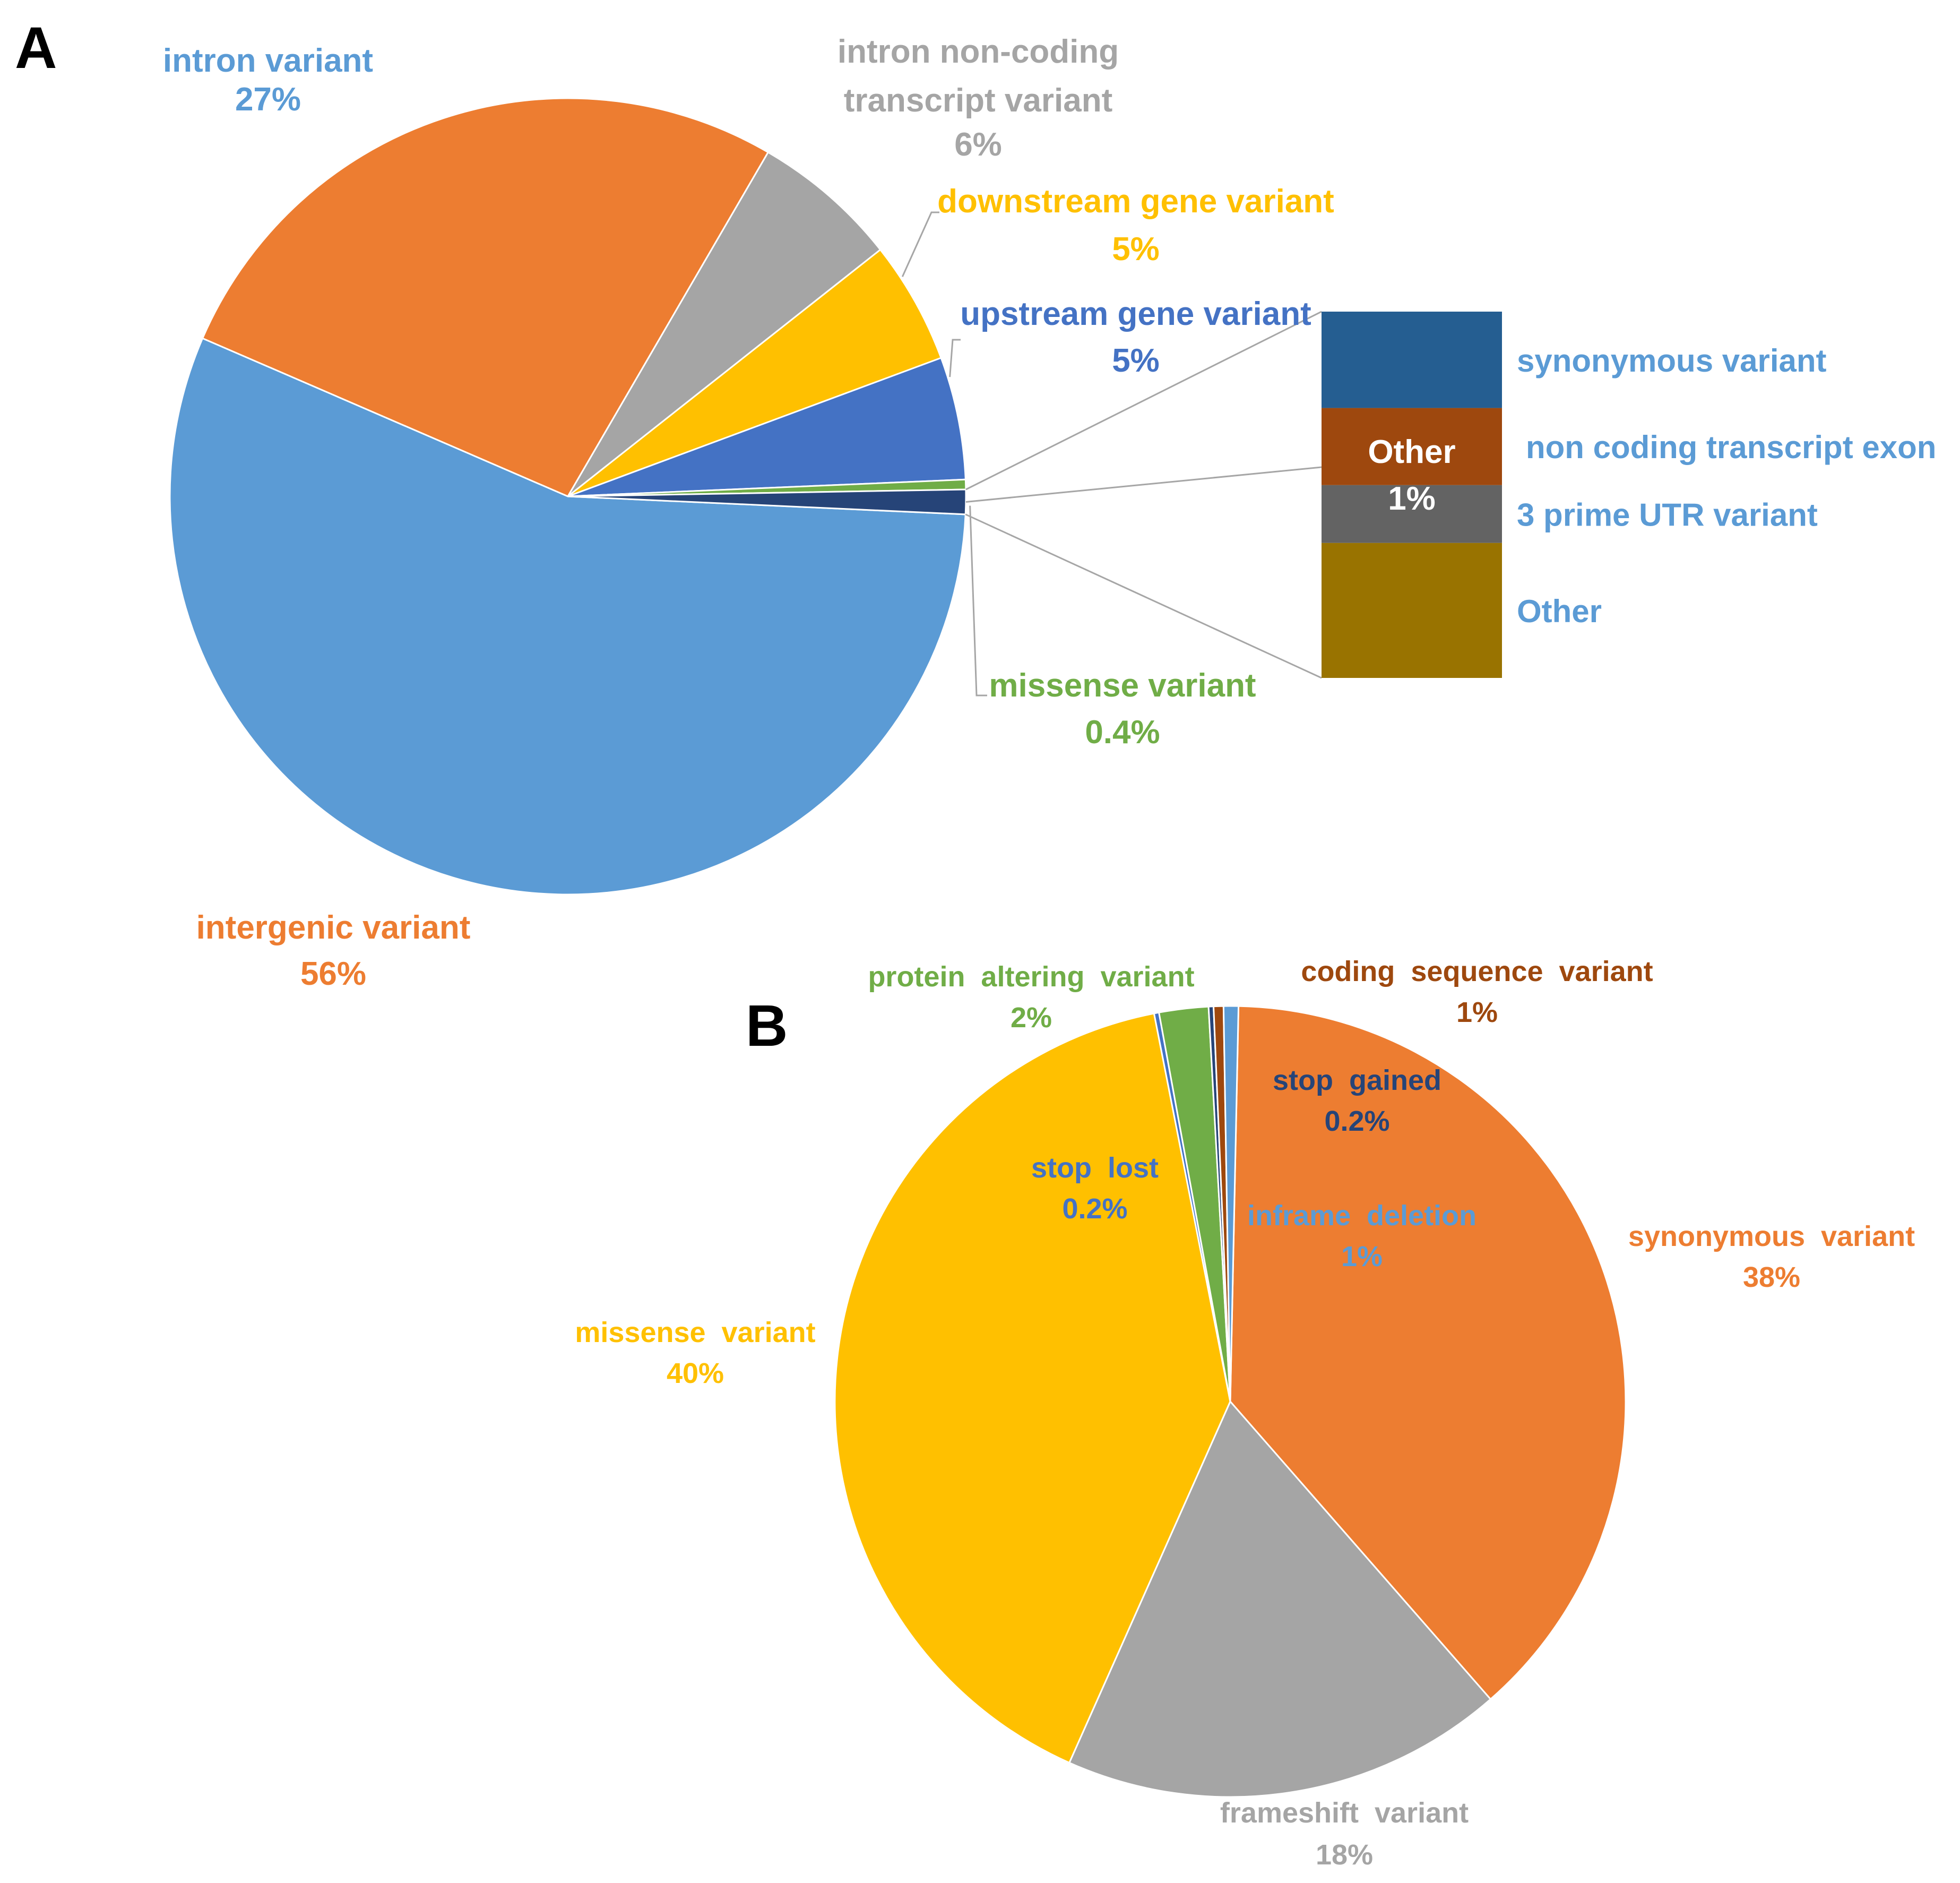 The width and height of the screenshot is (1960, 1883). What do you see at coordinates (1667, 514) in the screenshot?
I see `breakdown-label-3-prime-utr-variant: 3 prime UTR variant` at bounding box center [1667, 514].